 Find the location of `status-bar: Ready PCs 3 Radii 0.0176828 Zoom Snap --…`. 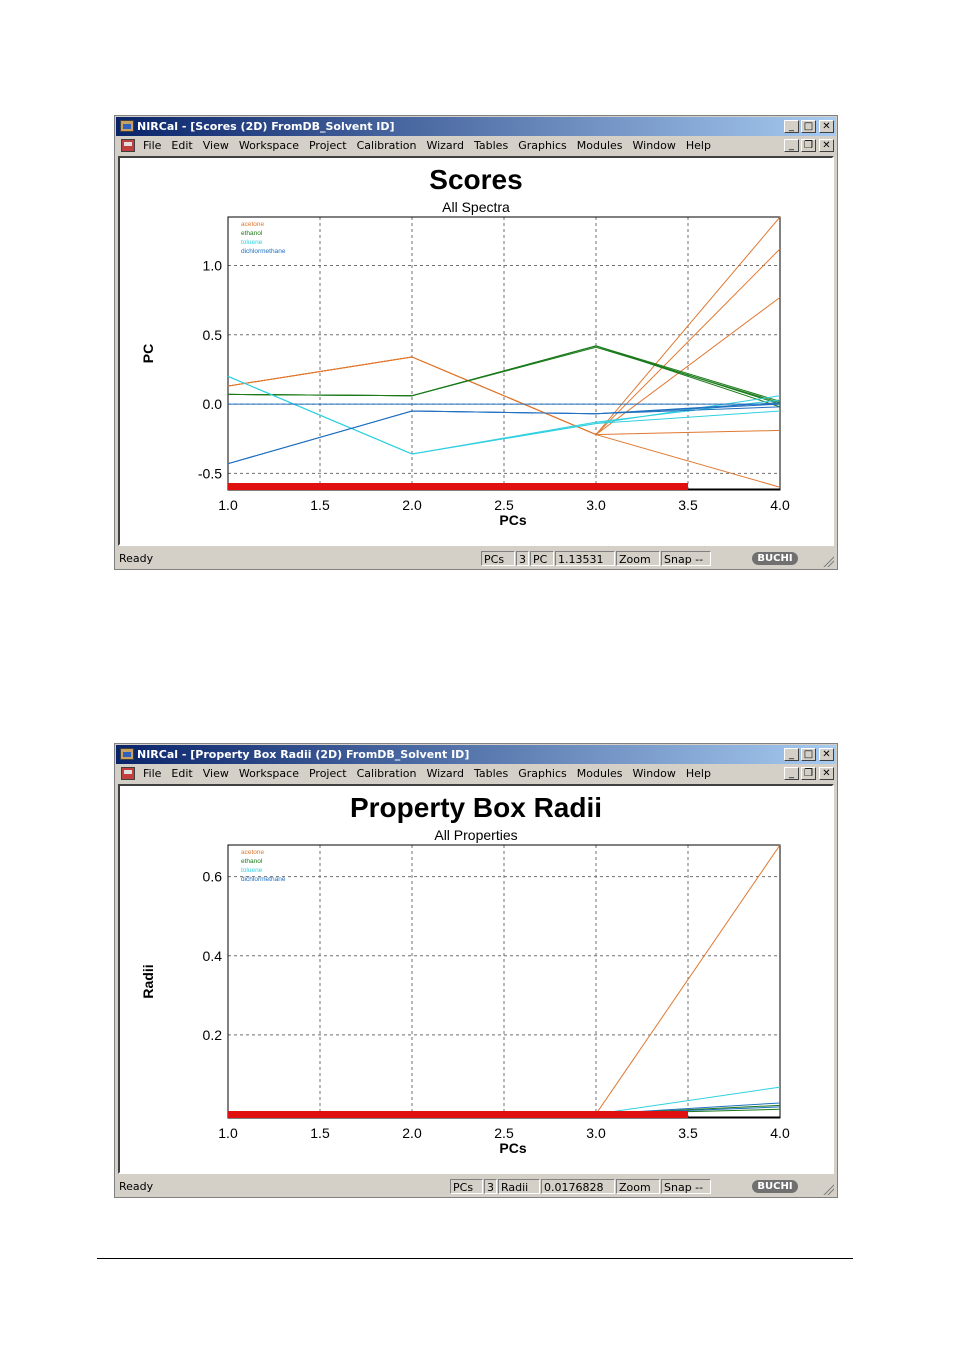

status-bar: Ready PCs 3 Radii 0.0176828 Zoom Snap --… is located at coordinates (476, 1187).